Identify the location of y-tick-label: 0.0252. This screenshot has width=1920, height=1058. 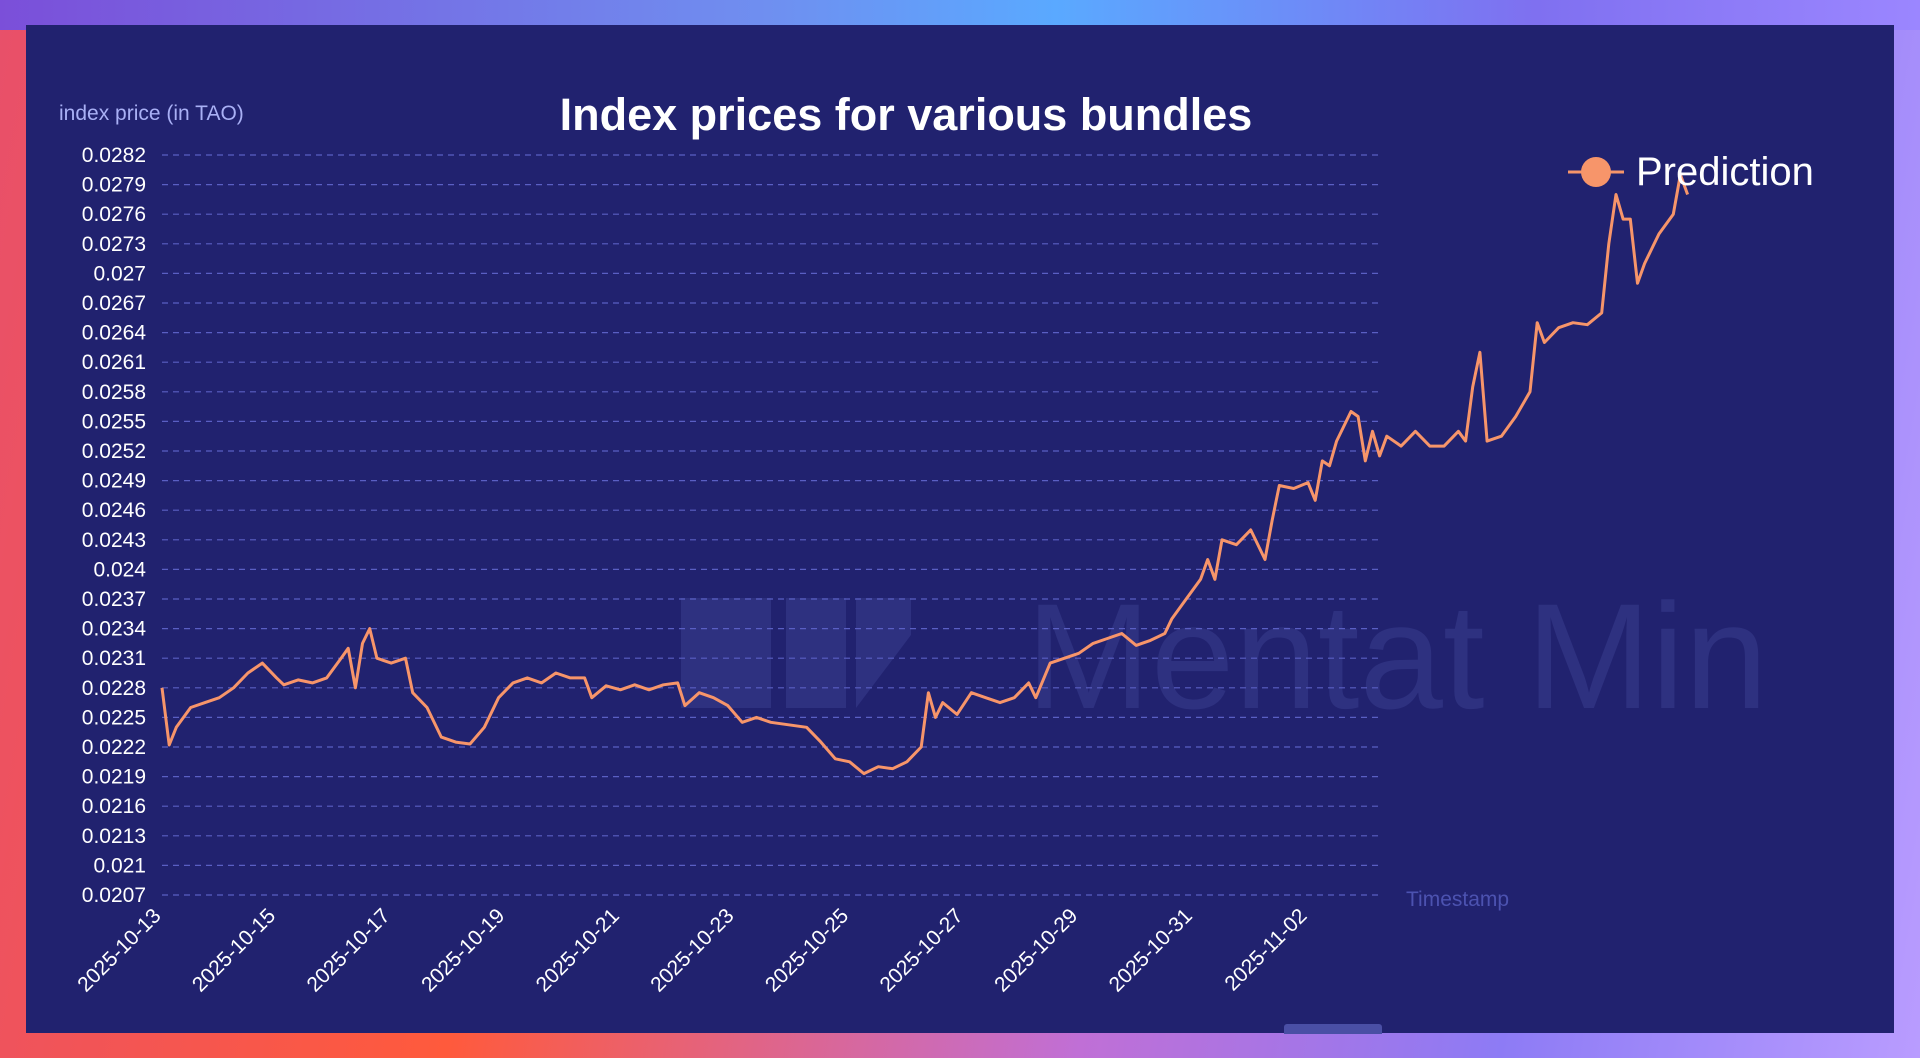
(114, 451).